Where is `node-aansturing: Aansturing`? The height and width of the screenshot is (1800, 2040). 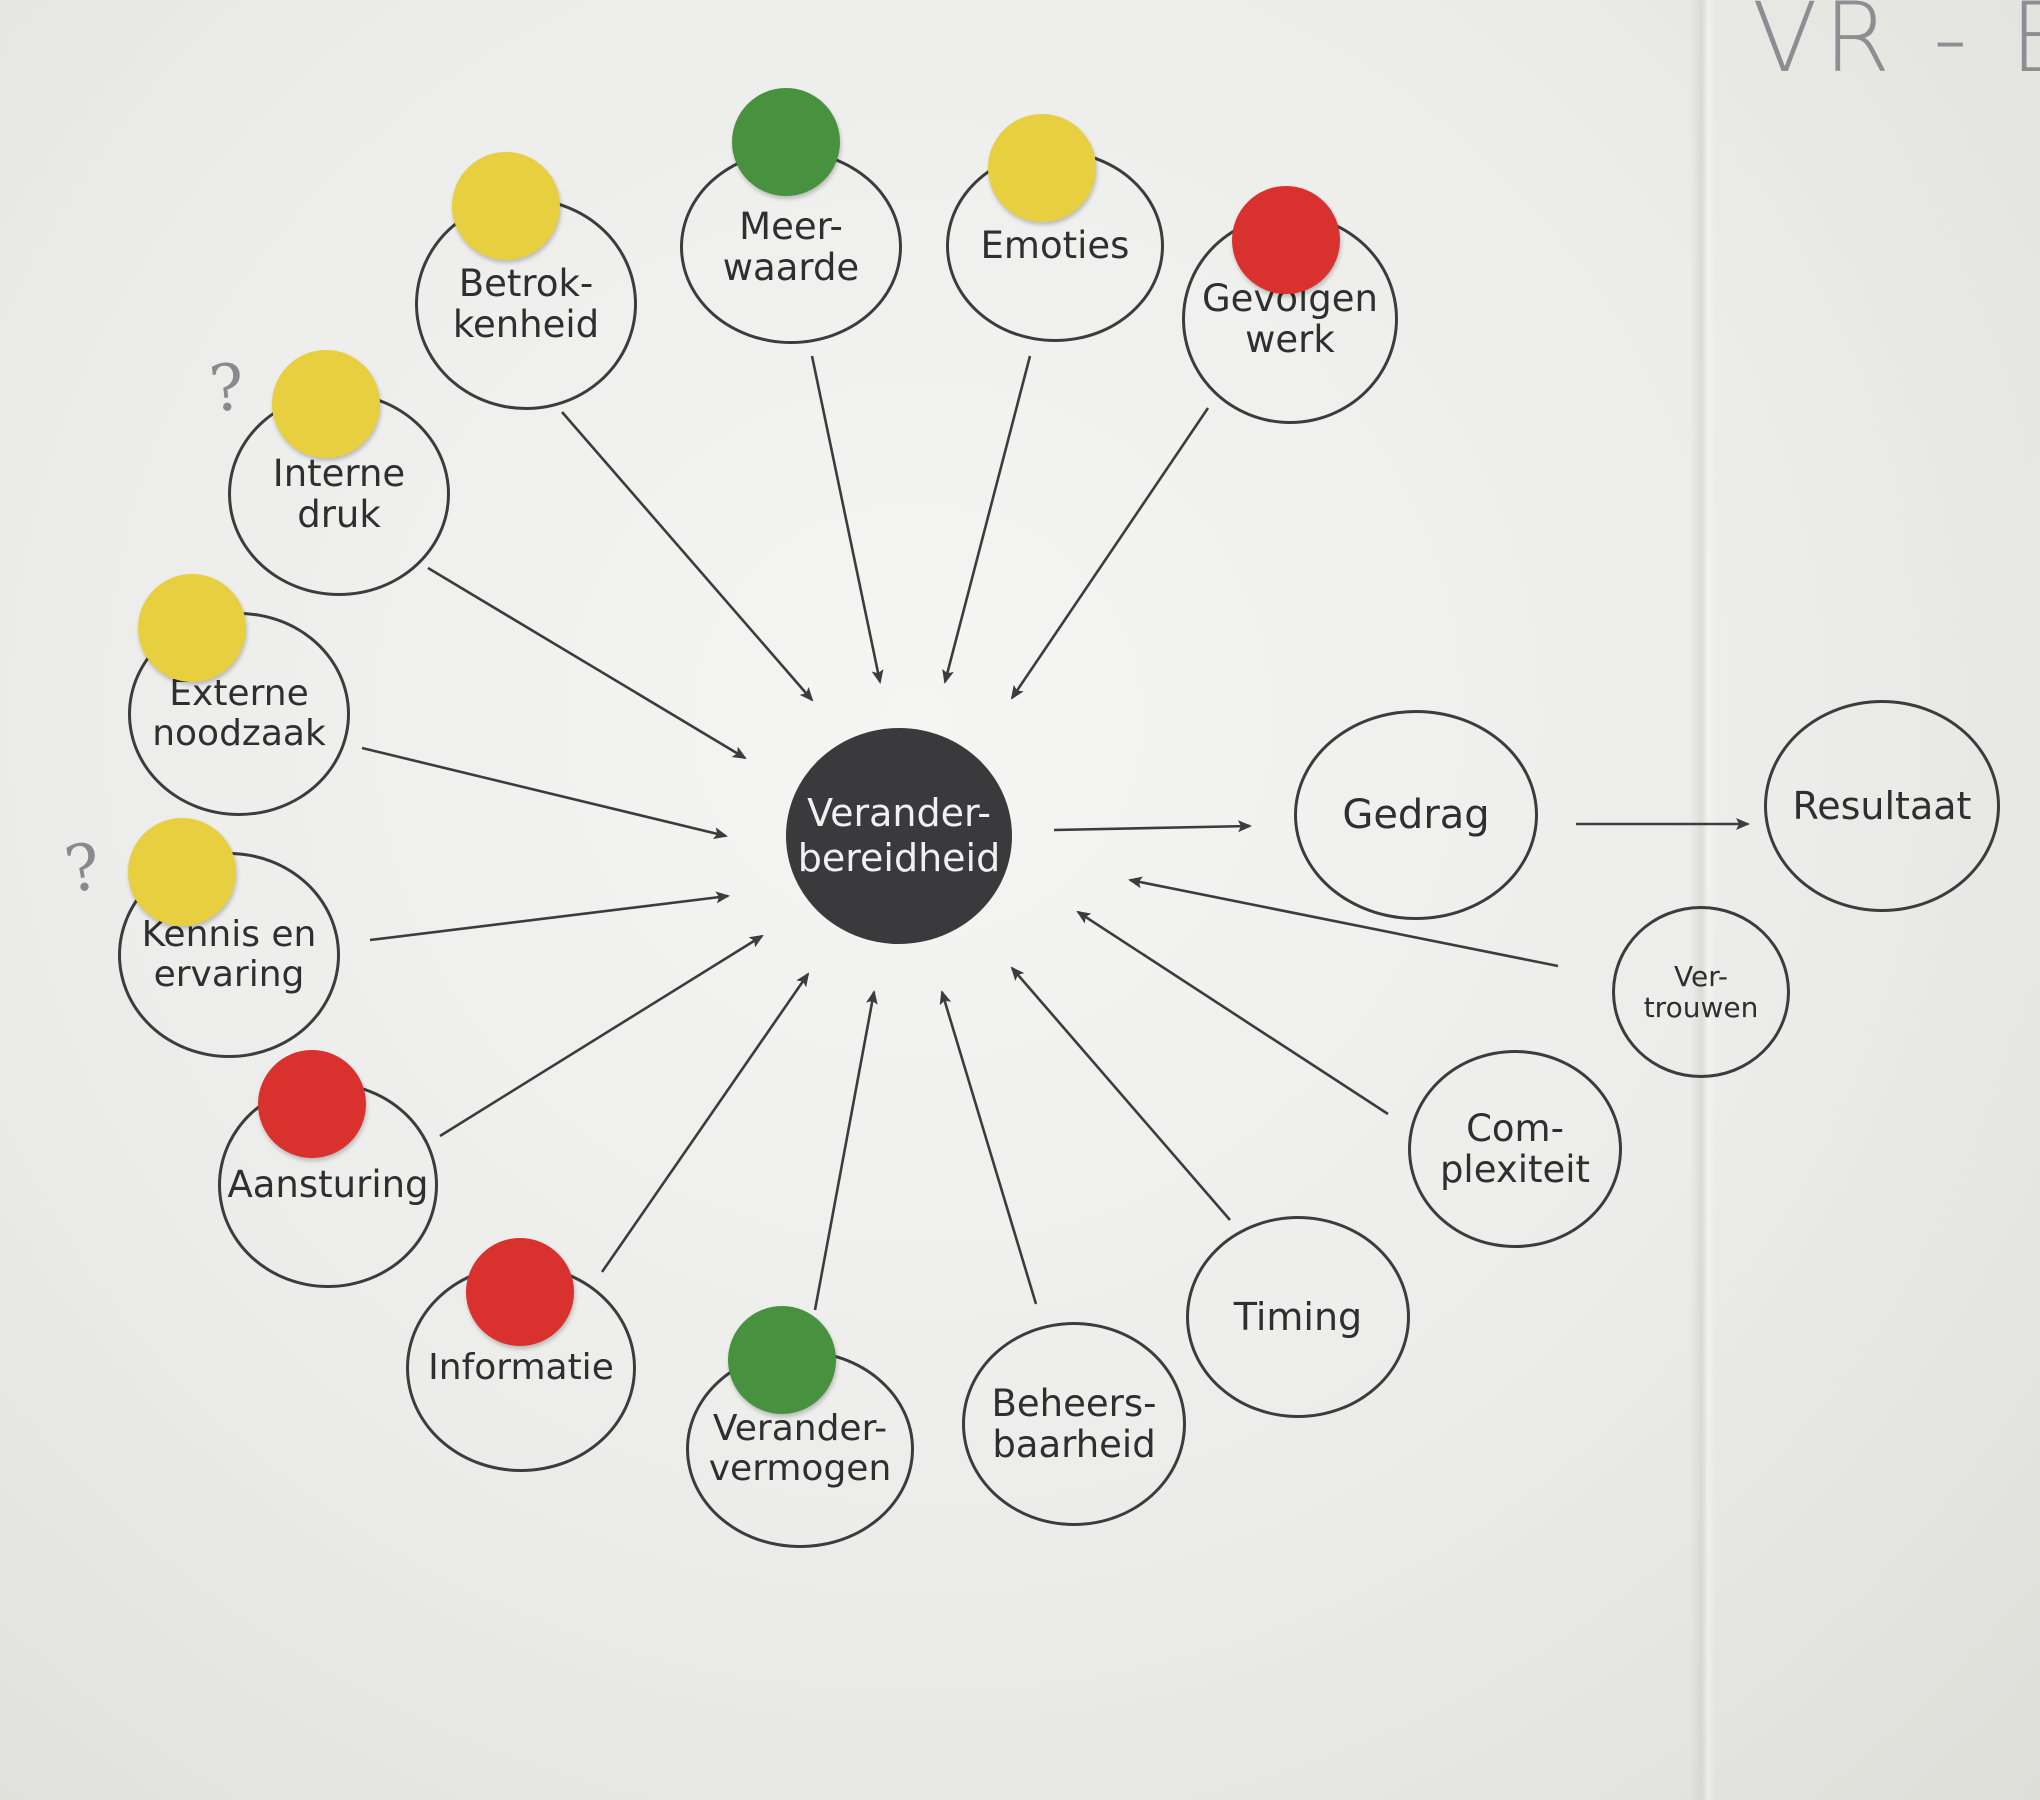 node-aansturing: Aansturing is located at coordinates (328, 1185).